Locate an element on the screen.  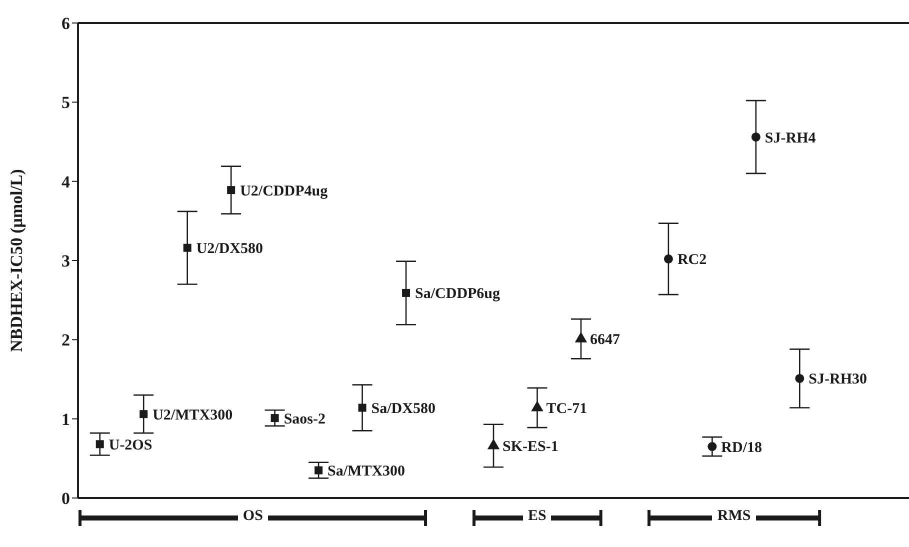
series-label: Sa/DX580 is located at coordinates (403, 409).